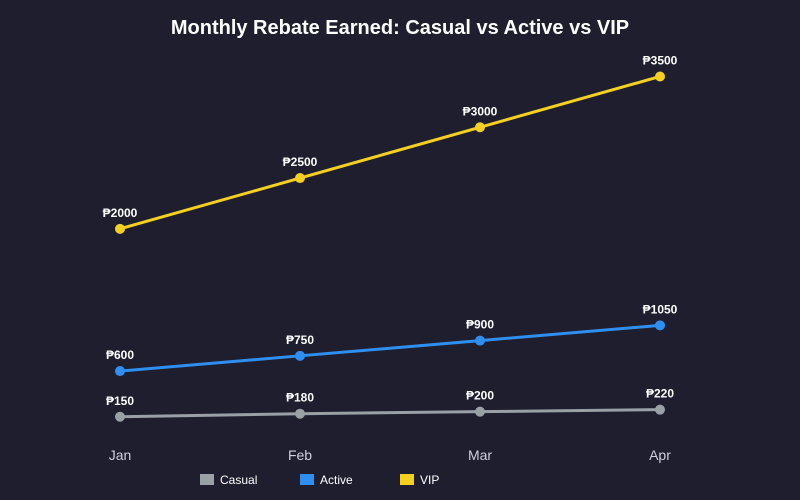 This screenshot has width=800, height=500. Describe the element at coordinates (300, 162) in the screenshot. I see `data-label-vip: ₱2500` at that location.